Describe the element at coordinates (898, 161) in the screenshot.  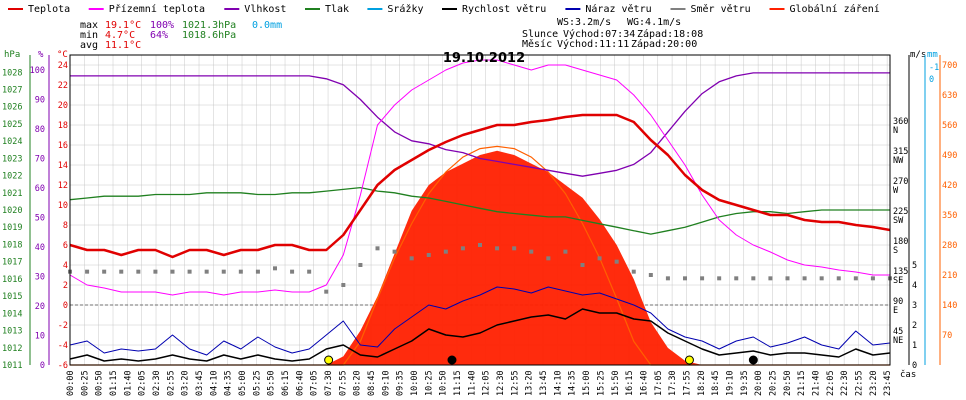
I see `axis-dir-name: NW` at that location.